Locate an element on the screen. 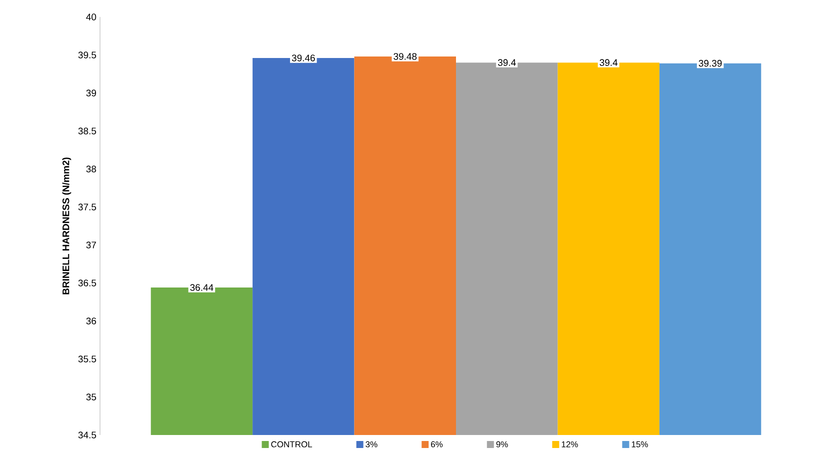  data-label: 39.39 is located at coordinates (710, 63).